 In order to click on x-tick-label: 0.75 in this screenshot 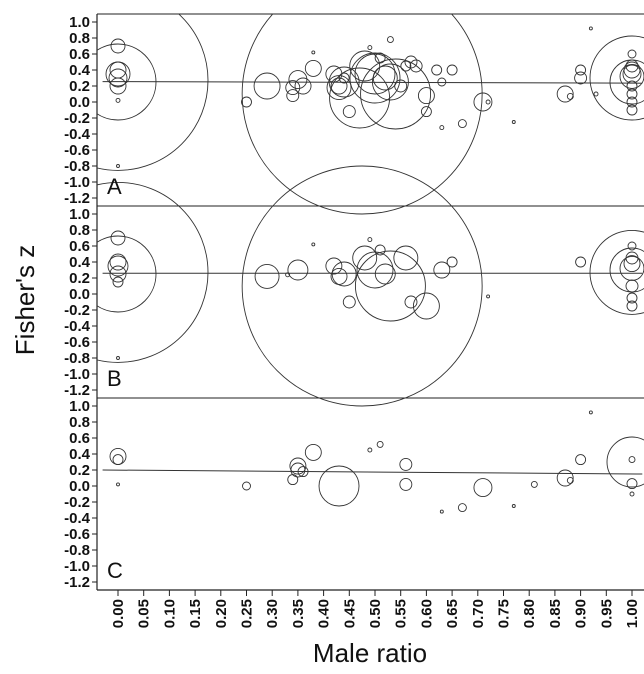, I will do `click(504, 613)`.